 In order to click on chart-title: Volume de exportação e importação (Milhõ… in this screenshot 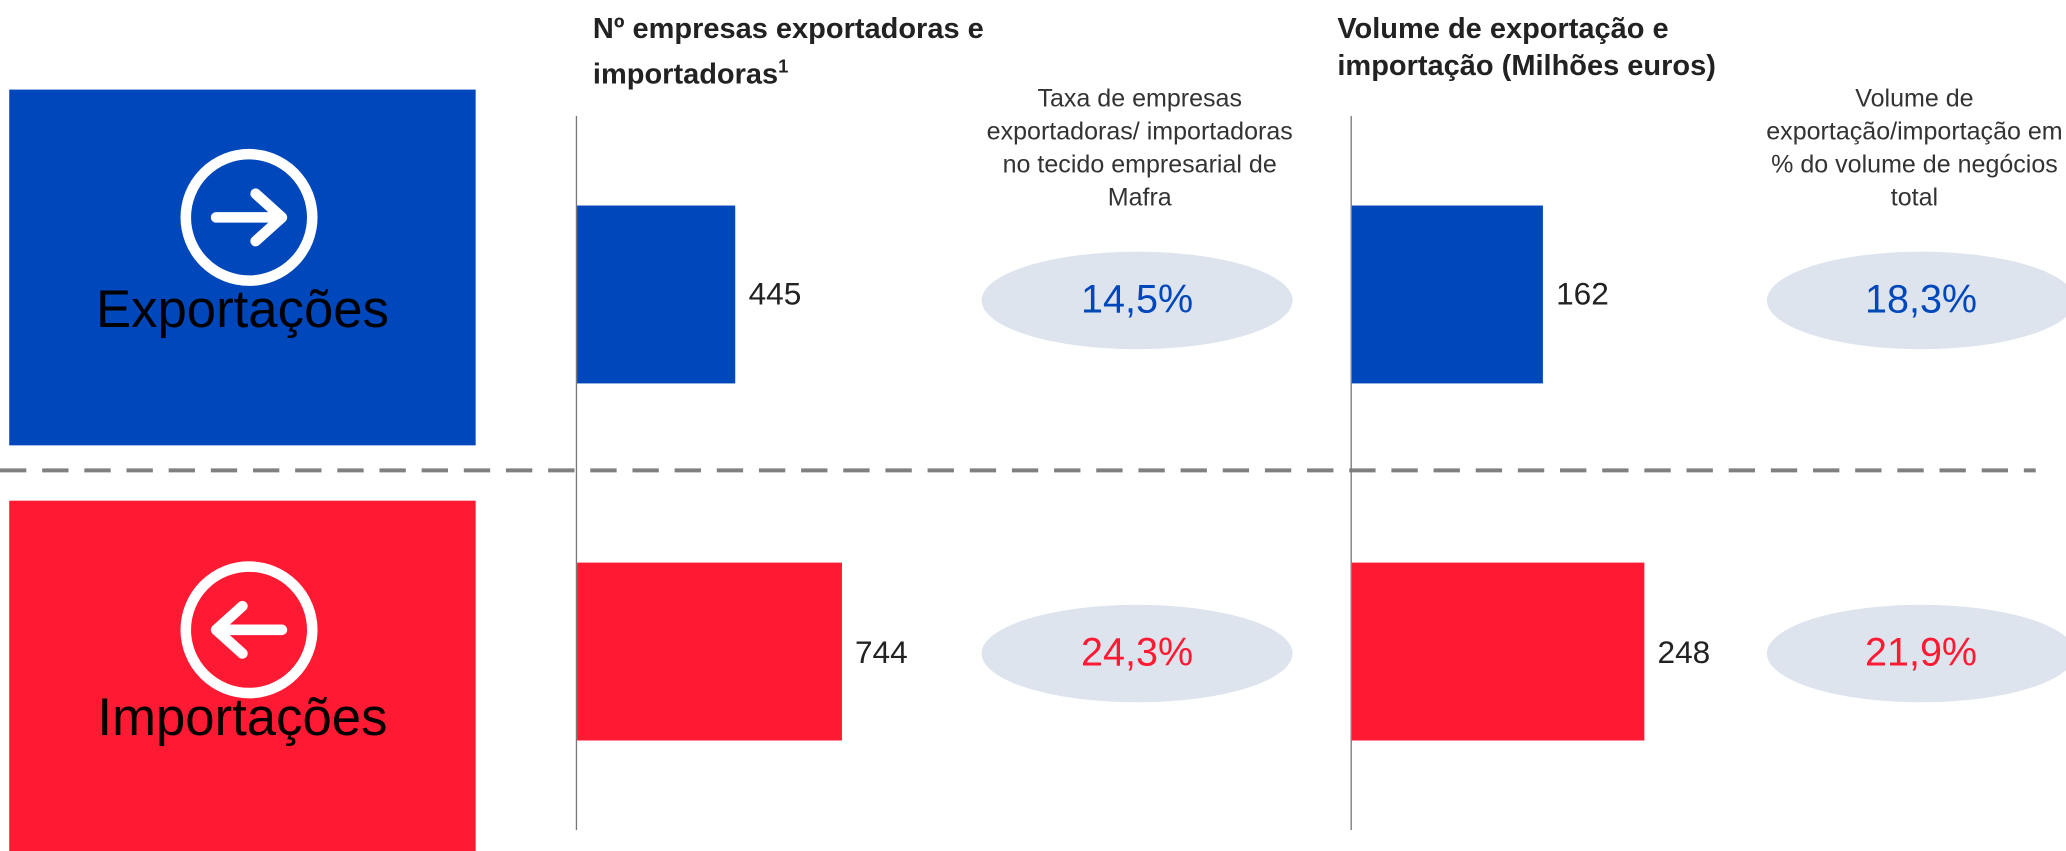, I will do `click(1574, 48)`.